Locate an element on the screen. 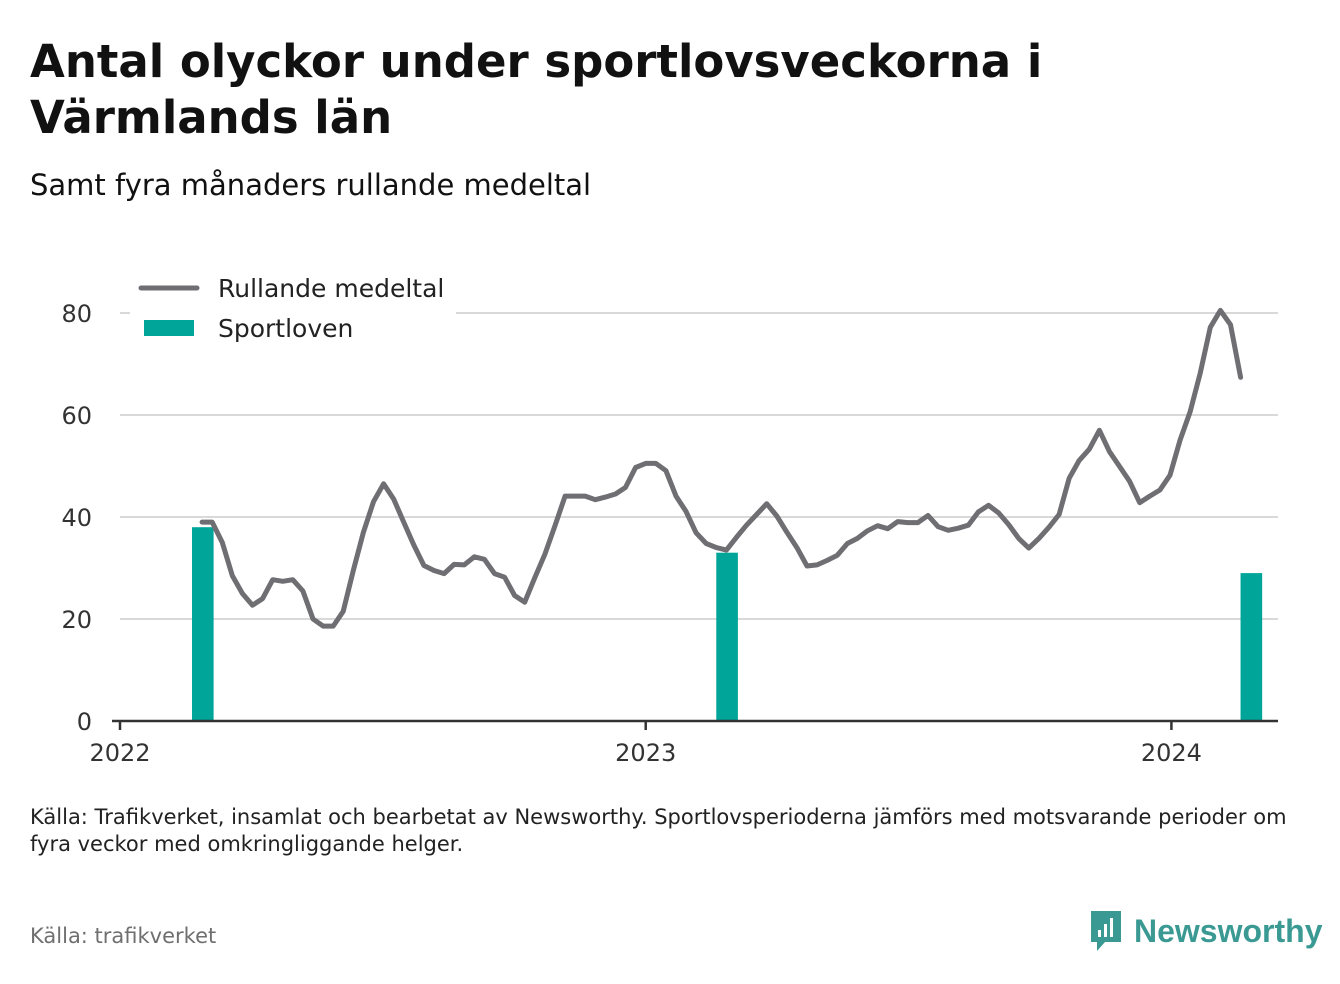  y-axis-ticks: 0 20 40 60 80 is located at coordinates (76, 518).